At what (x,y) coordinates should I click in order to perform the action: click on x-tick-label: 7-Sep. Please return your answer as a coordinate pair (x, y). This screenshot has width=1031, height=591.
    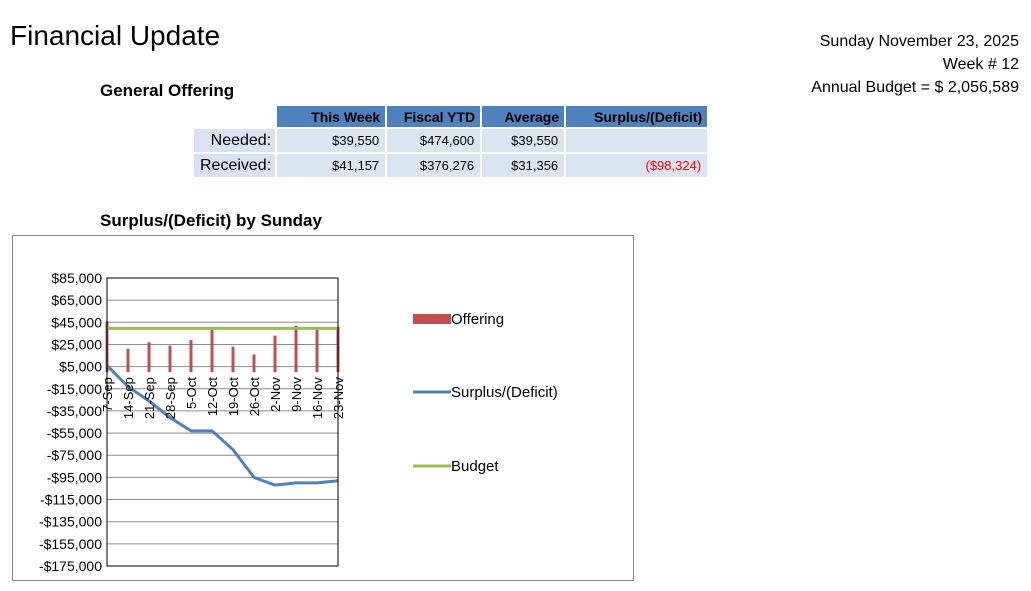
    Looking at the image, I should click on (107, 394).